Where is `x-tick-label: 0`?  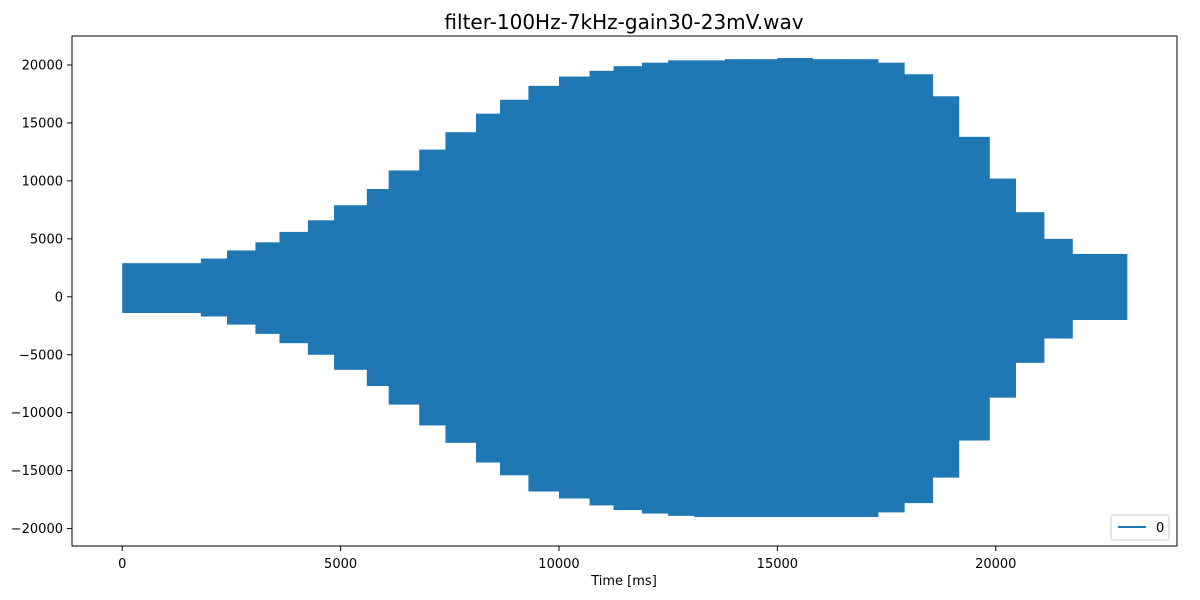
x-tick-label: 0 is located at coordinates (122, 564).